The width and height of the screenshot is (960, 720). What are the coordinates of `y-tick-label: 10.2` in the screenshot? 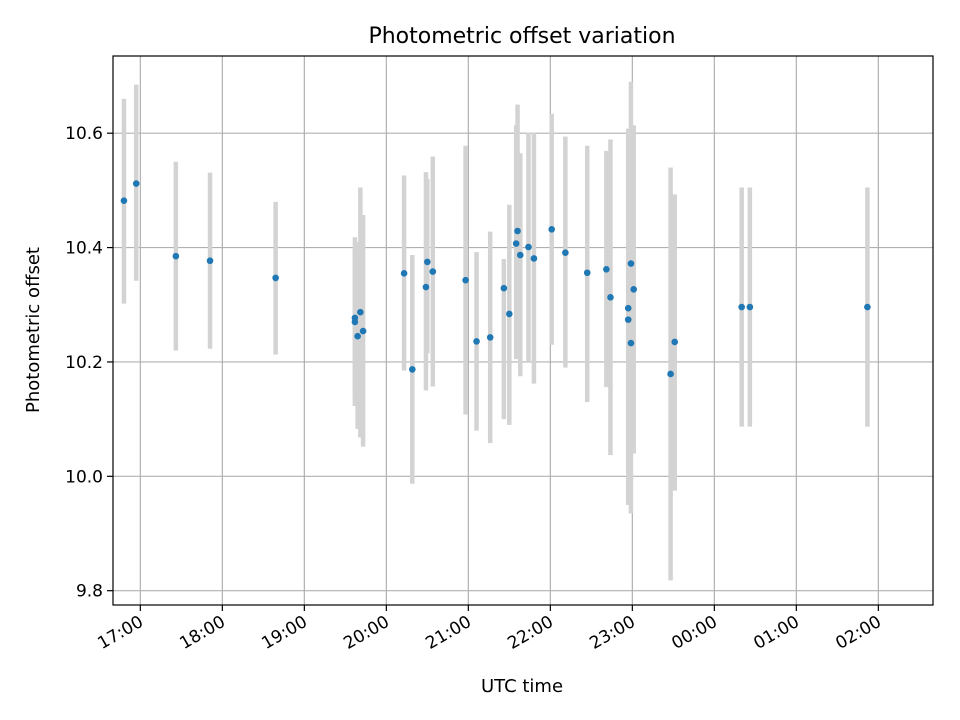 It's located at (84, 363).